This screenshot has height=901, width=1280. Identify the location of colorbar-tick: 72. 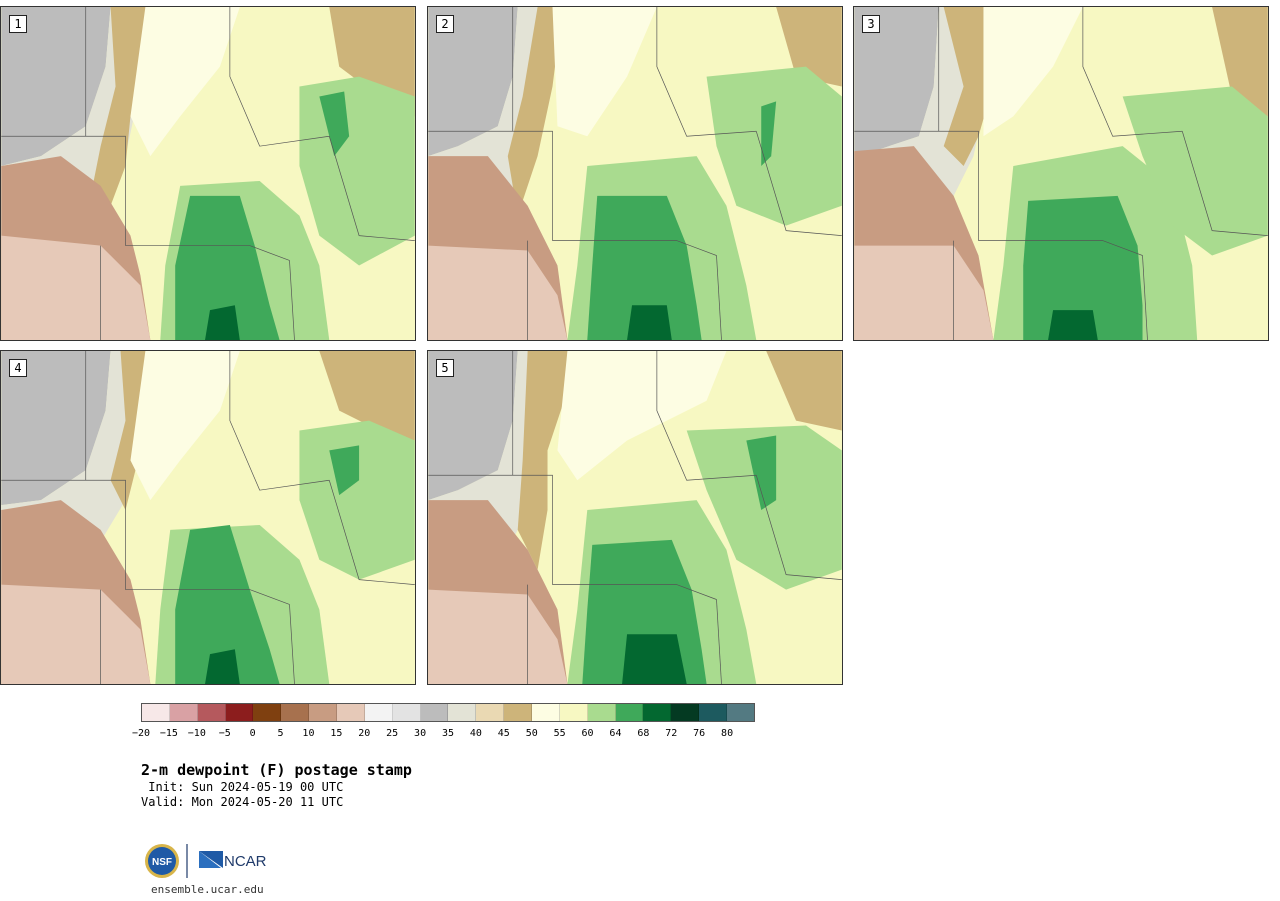
(671, 733).